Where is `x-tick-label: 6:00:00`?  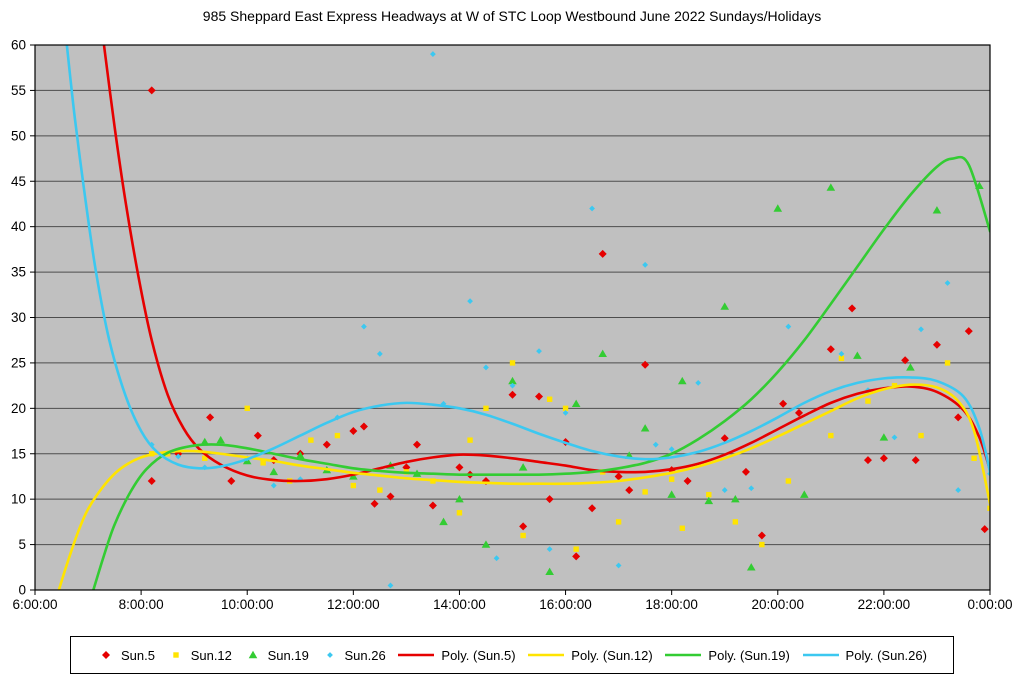
x-tick-label: 6:00:00 is located at coordinates (34, 604).